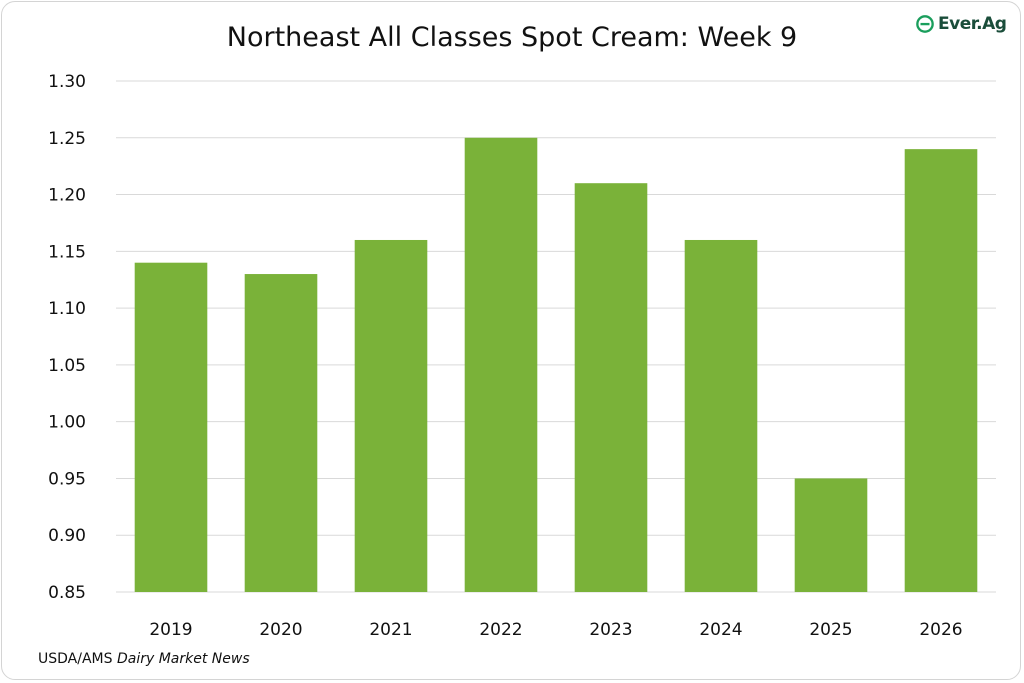 The width and height of the screenshot is (1024, 683). I want to click on x-tick-label: 2021, so click(390, 630).